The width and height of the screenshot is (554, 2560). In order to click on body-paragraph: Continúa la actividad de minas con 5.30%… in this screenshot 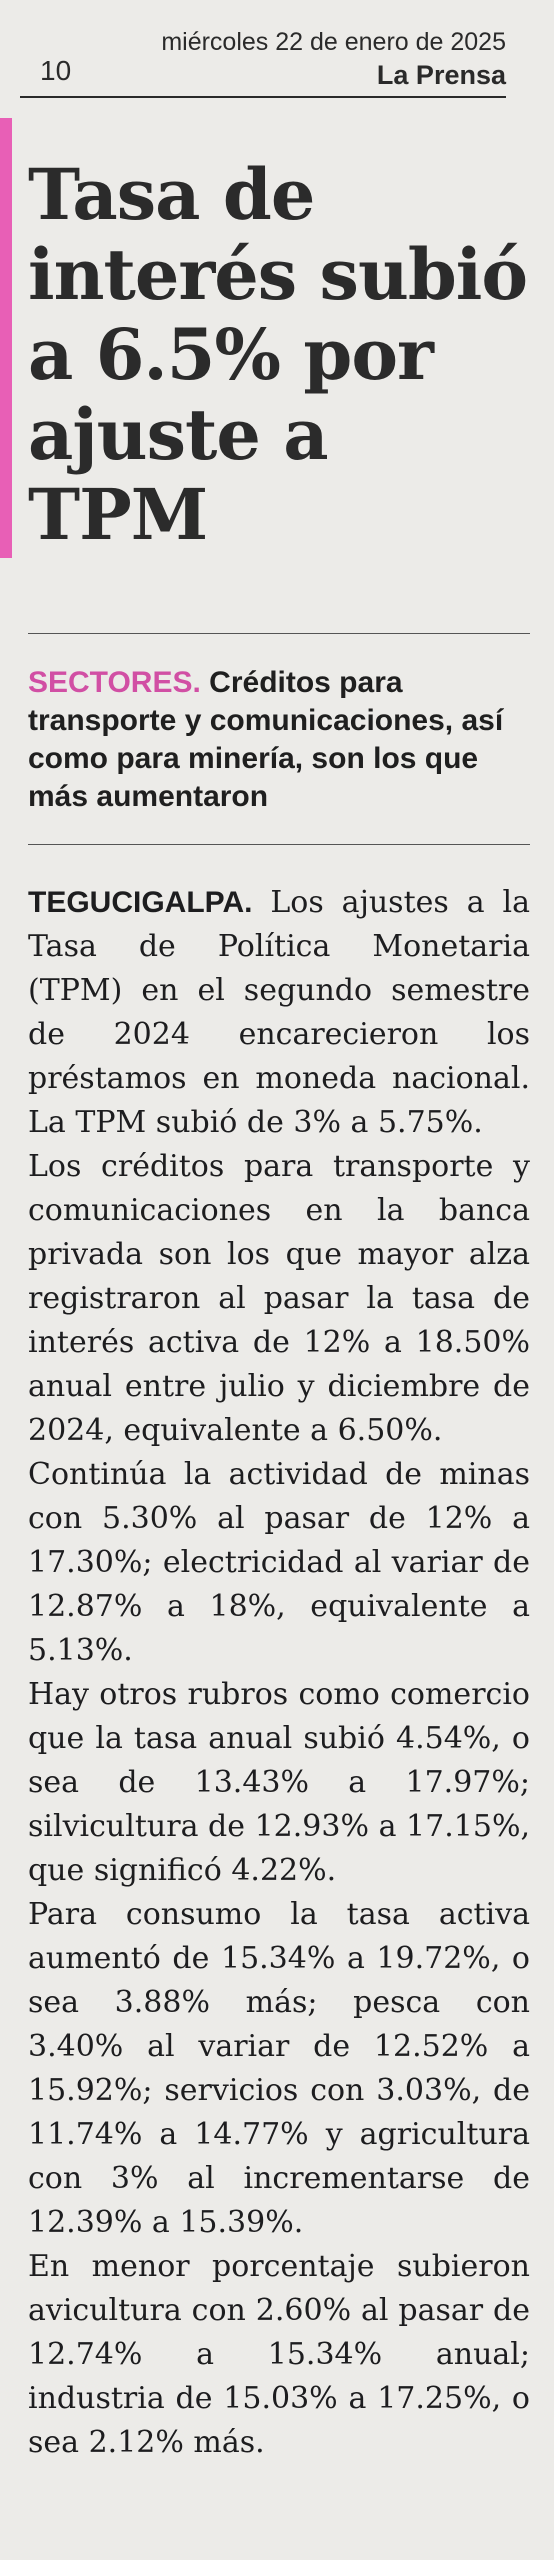, I will do `click(279, 1562)`.